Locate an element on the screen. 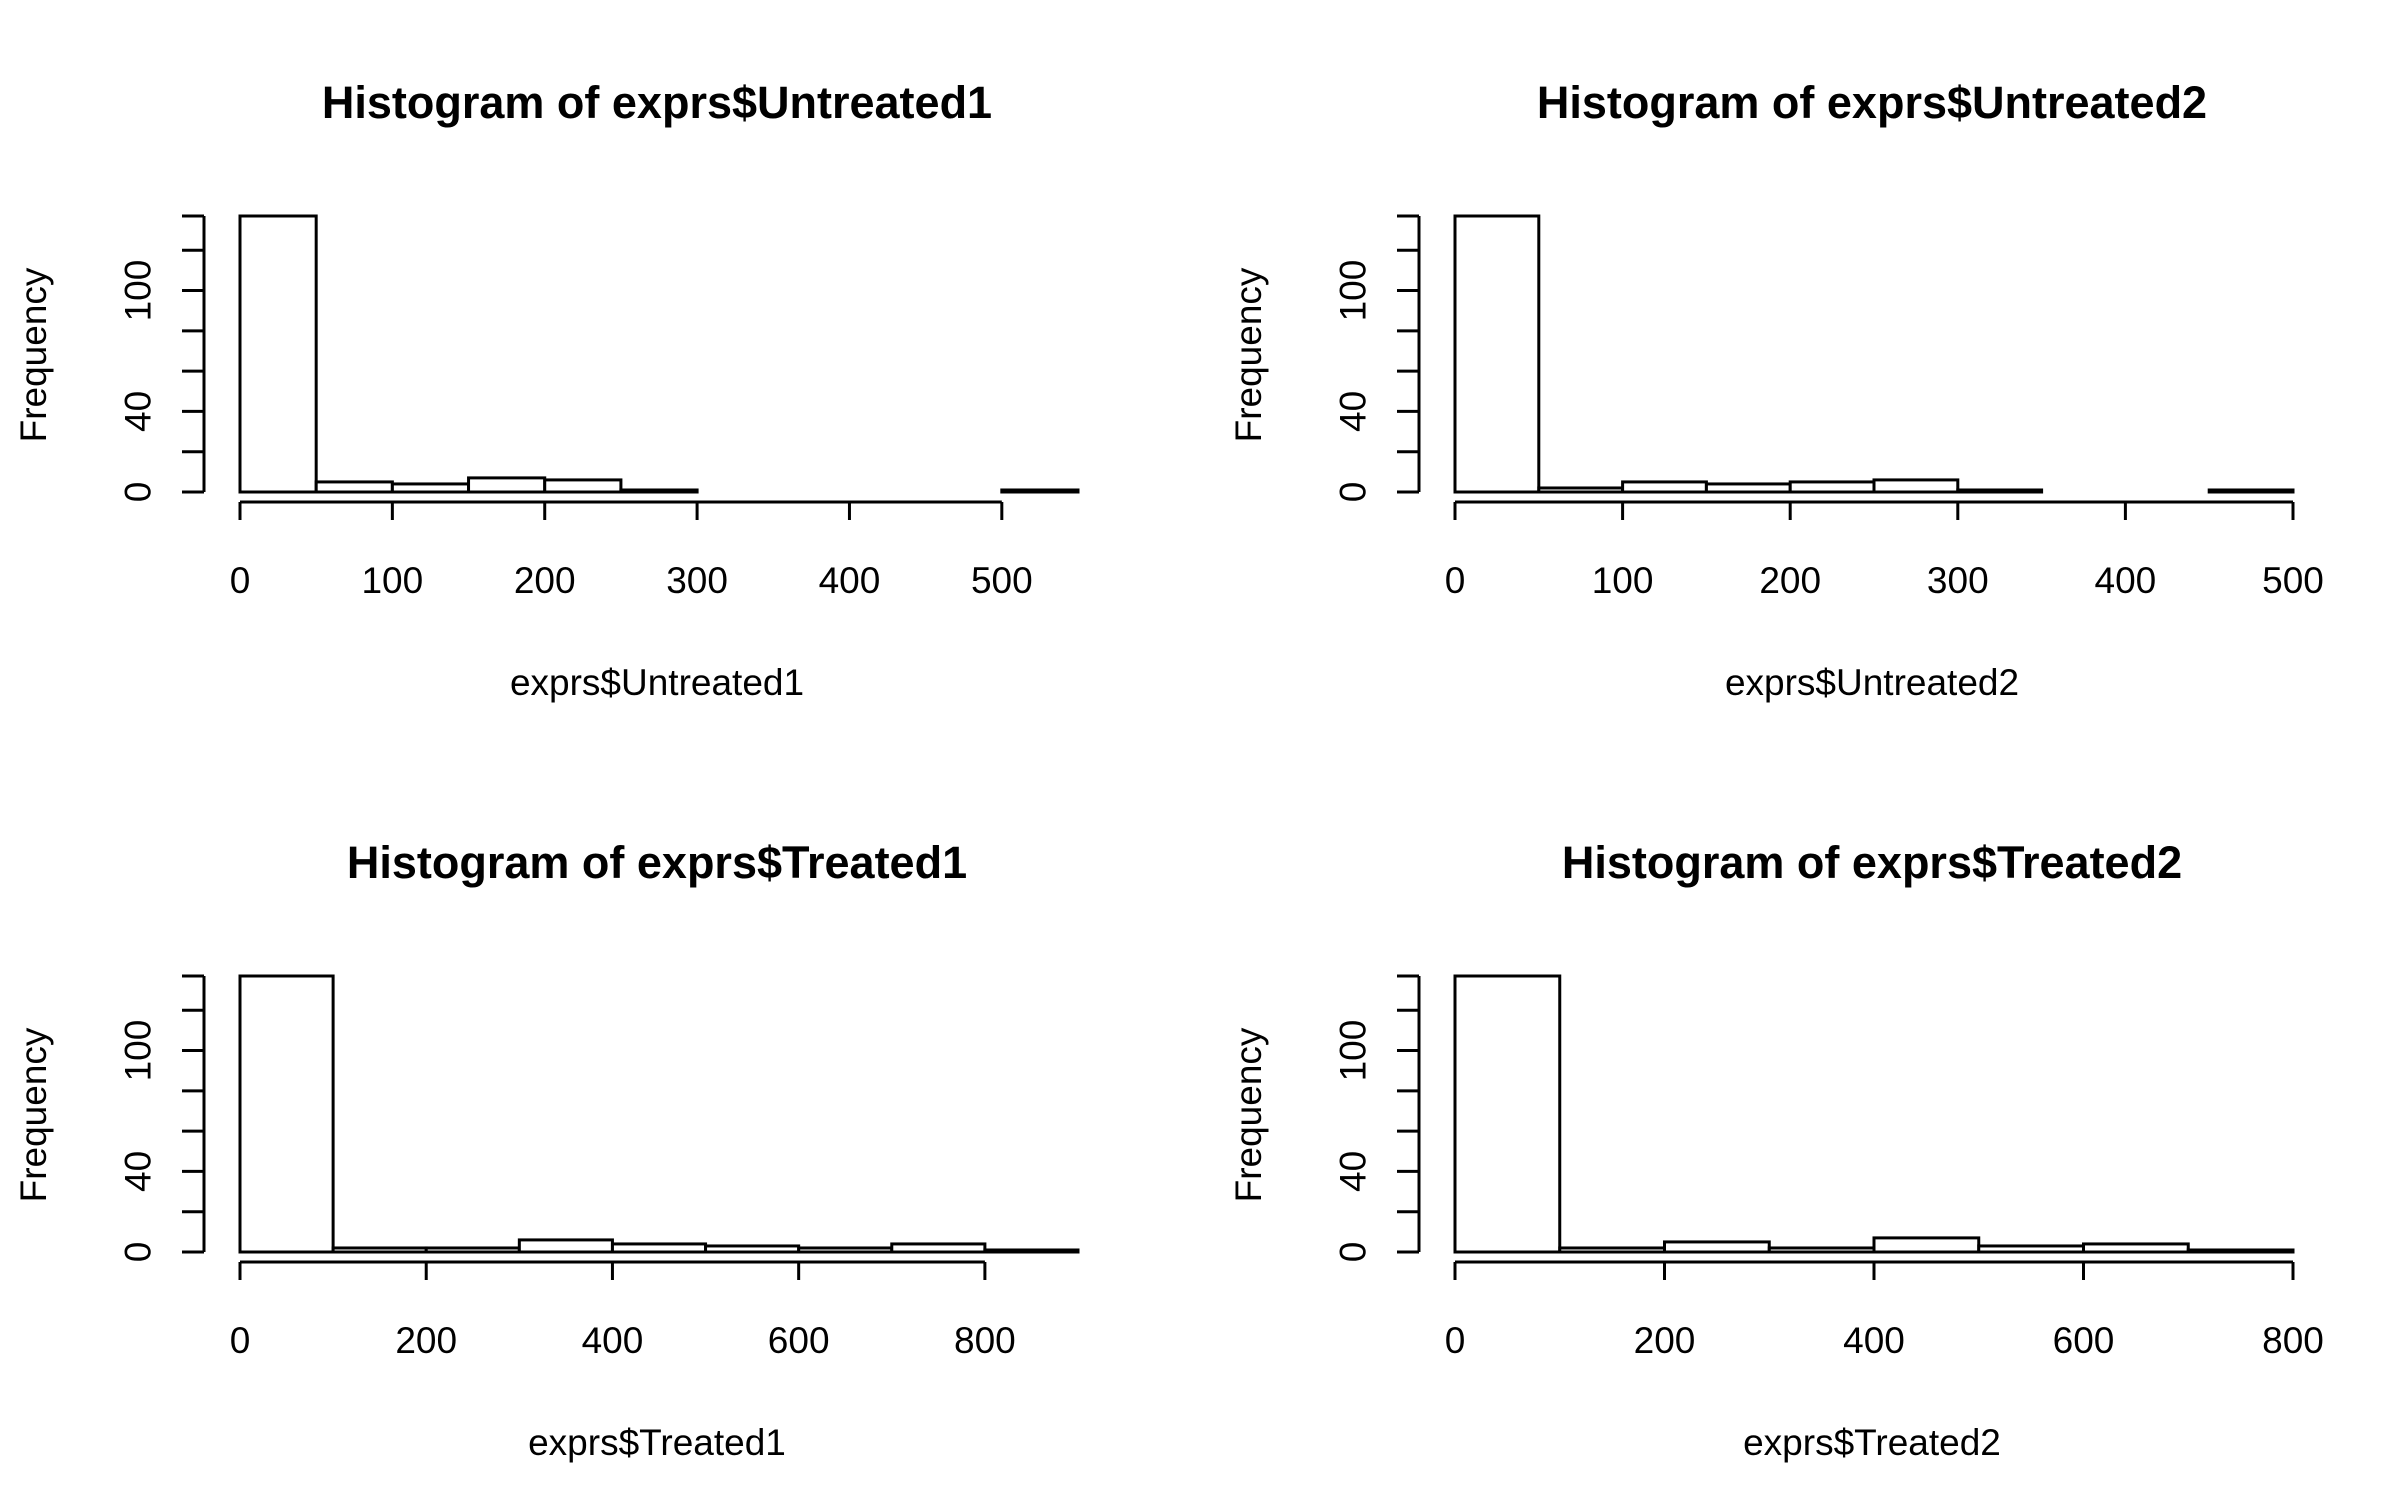 This screenshot has width=2400, height=1500. chart-title: Histogram of exprs$Treated1 is located at coordinates (657, 862).